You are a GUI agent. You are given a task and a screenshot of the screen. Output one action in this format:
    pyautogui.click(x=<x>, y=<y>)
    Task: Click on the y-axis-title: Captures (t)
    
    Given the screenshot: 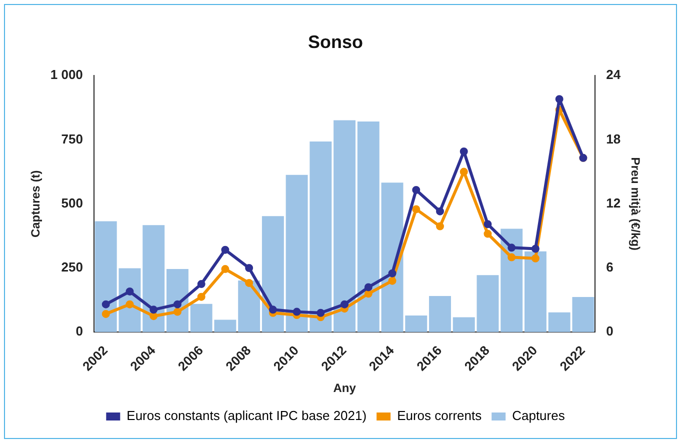 What is the action you would take?
    pyautogui.click(x=35, y=204)
    